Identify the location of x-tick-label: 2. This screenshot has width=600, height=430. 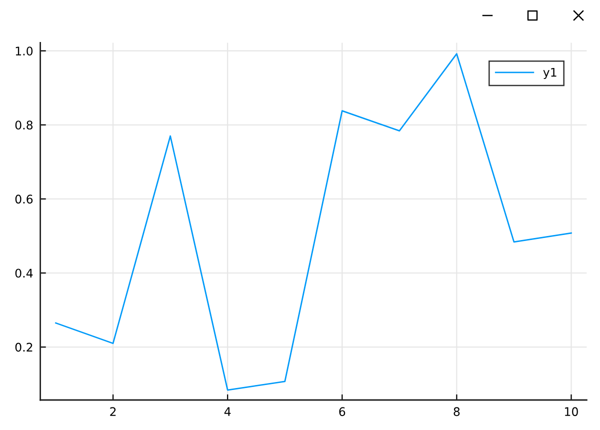
(113, 411).